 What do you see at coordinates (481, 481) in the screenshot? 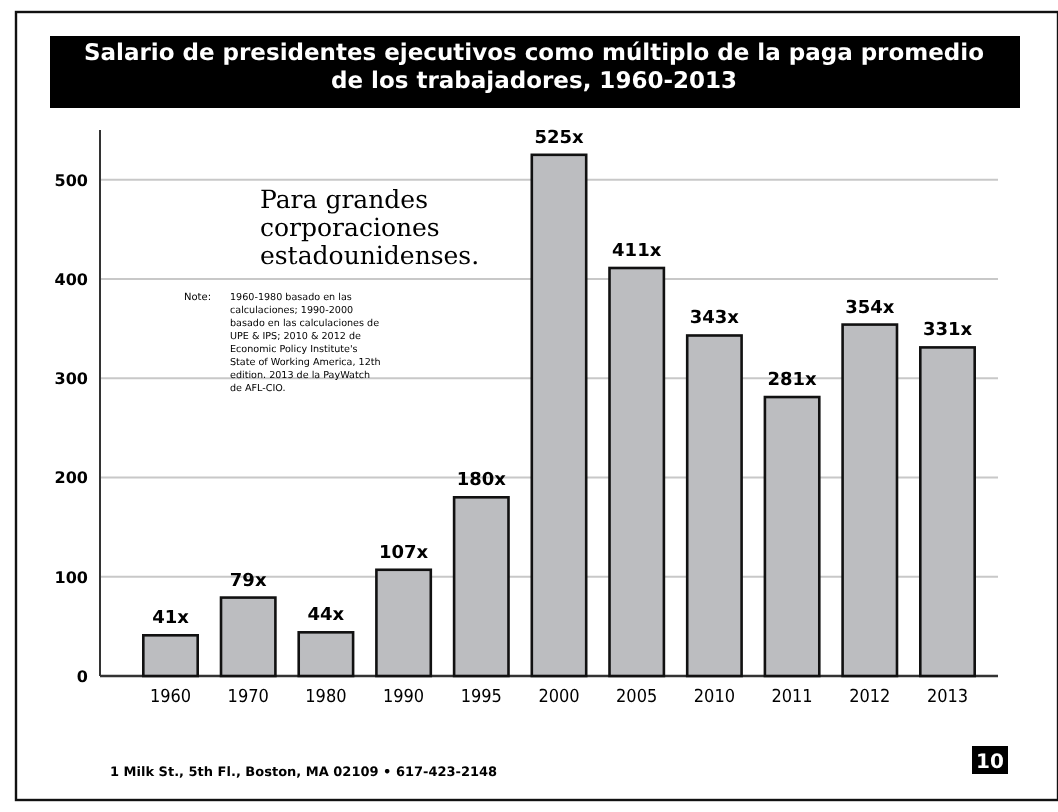
I see `data-label: 180x` at bounding box center [481, 481].